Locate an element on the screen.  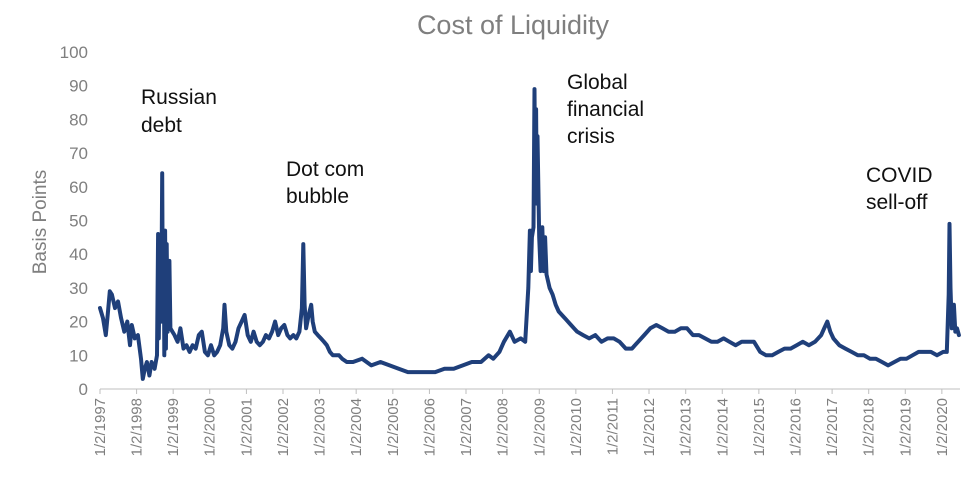
annotation-global-financial-crisis: Global financial crisis is located at coordinates (608, 109).